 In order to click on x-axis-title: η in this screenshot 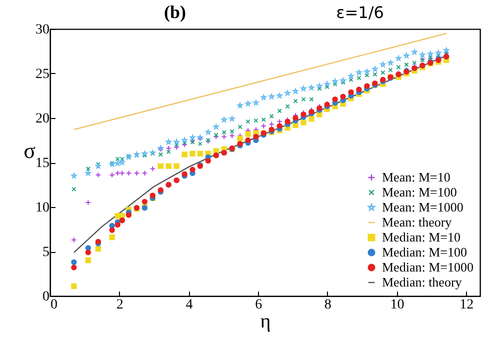, I will do `click(265, 321)`.